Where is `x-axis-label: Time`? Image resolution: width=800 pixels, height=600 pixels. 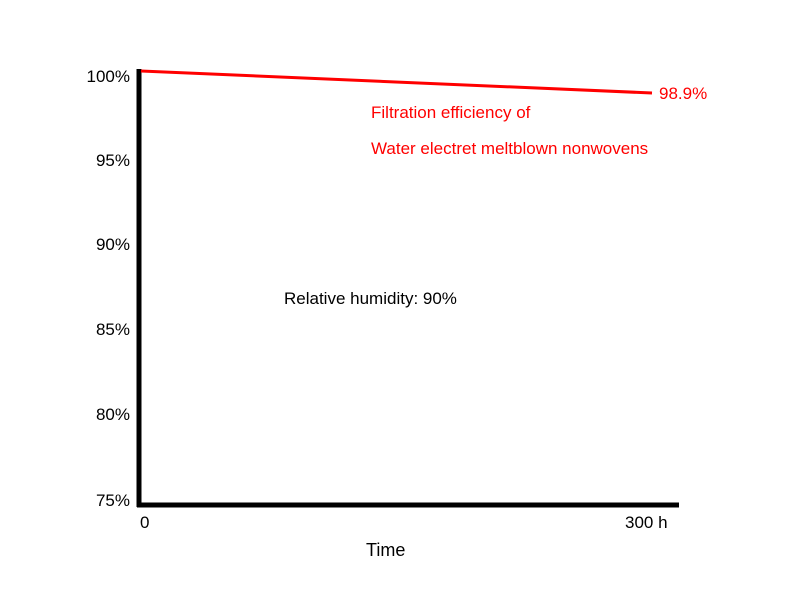
x-axis-label: Time is located at coordinates (386, 550).